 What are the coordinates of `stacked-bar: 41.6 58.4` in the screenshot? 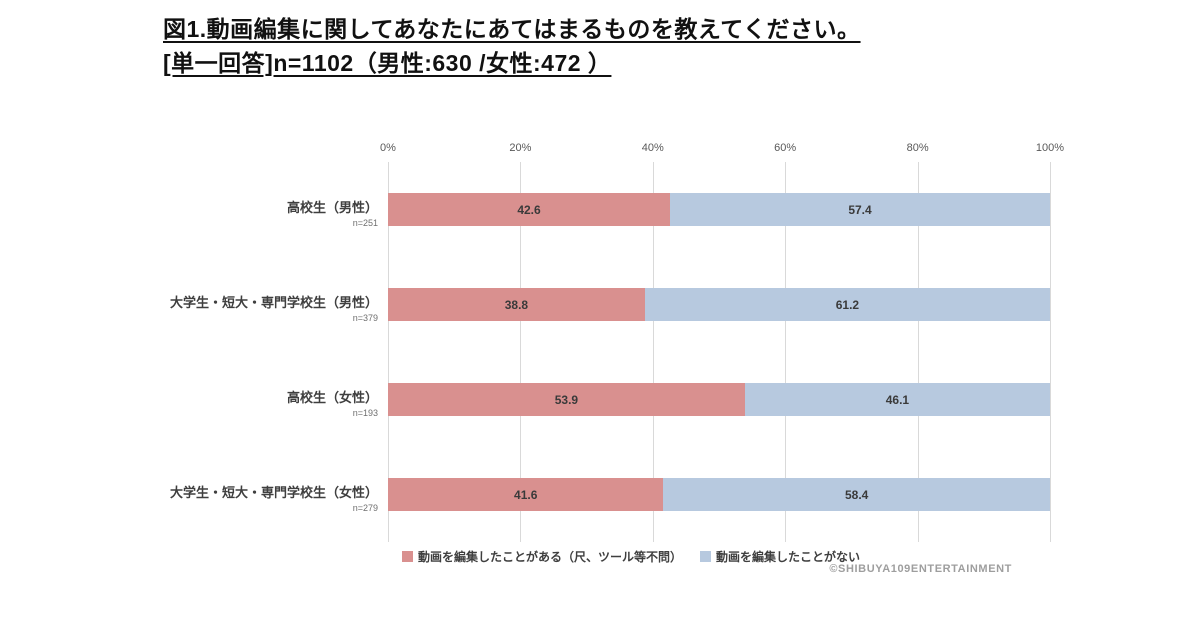 It's located at (719, 494).